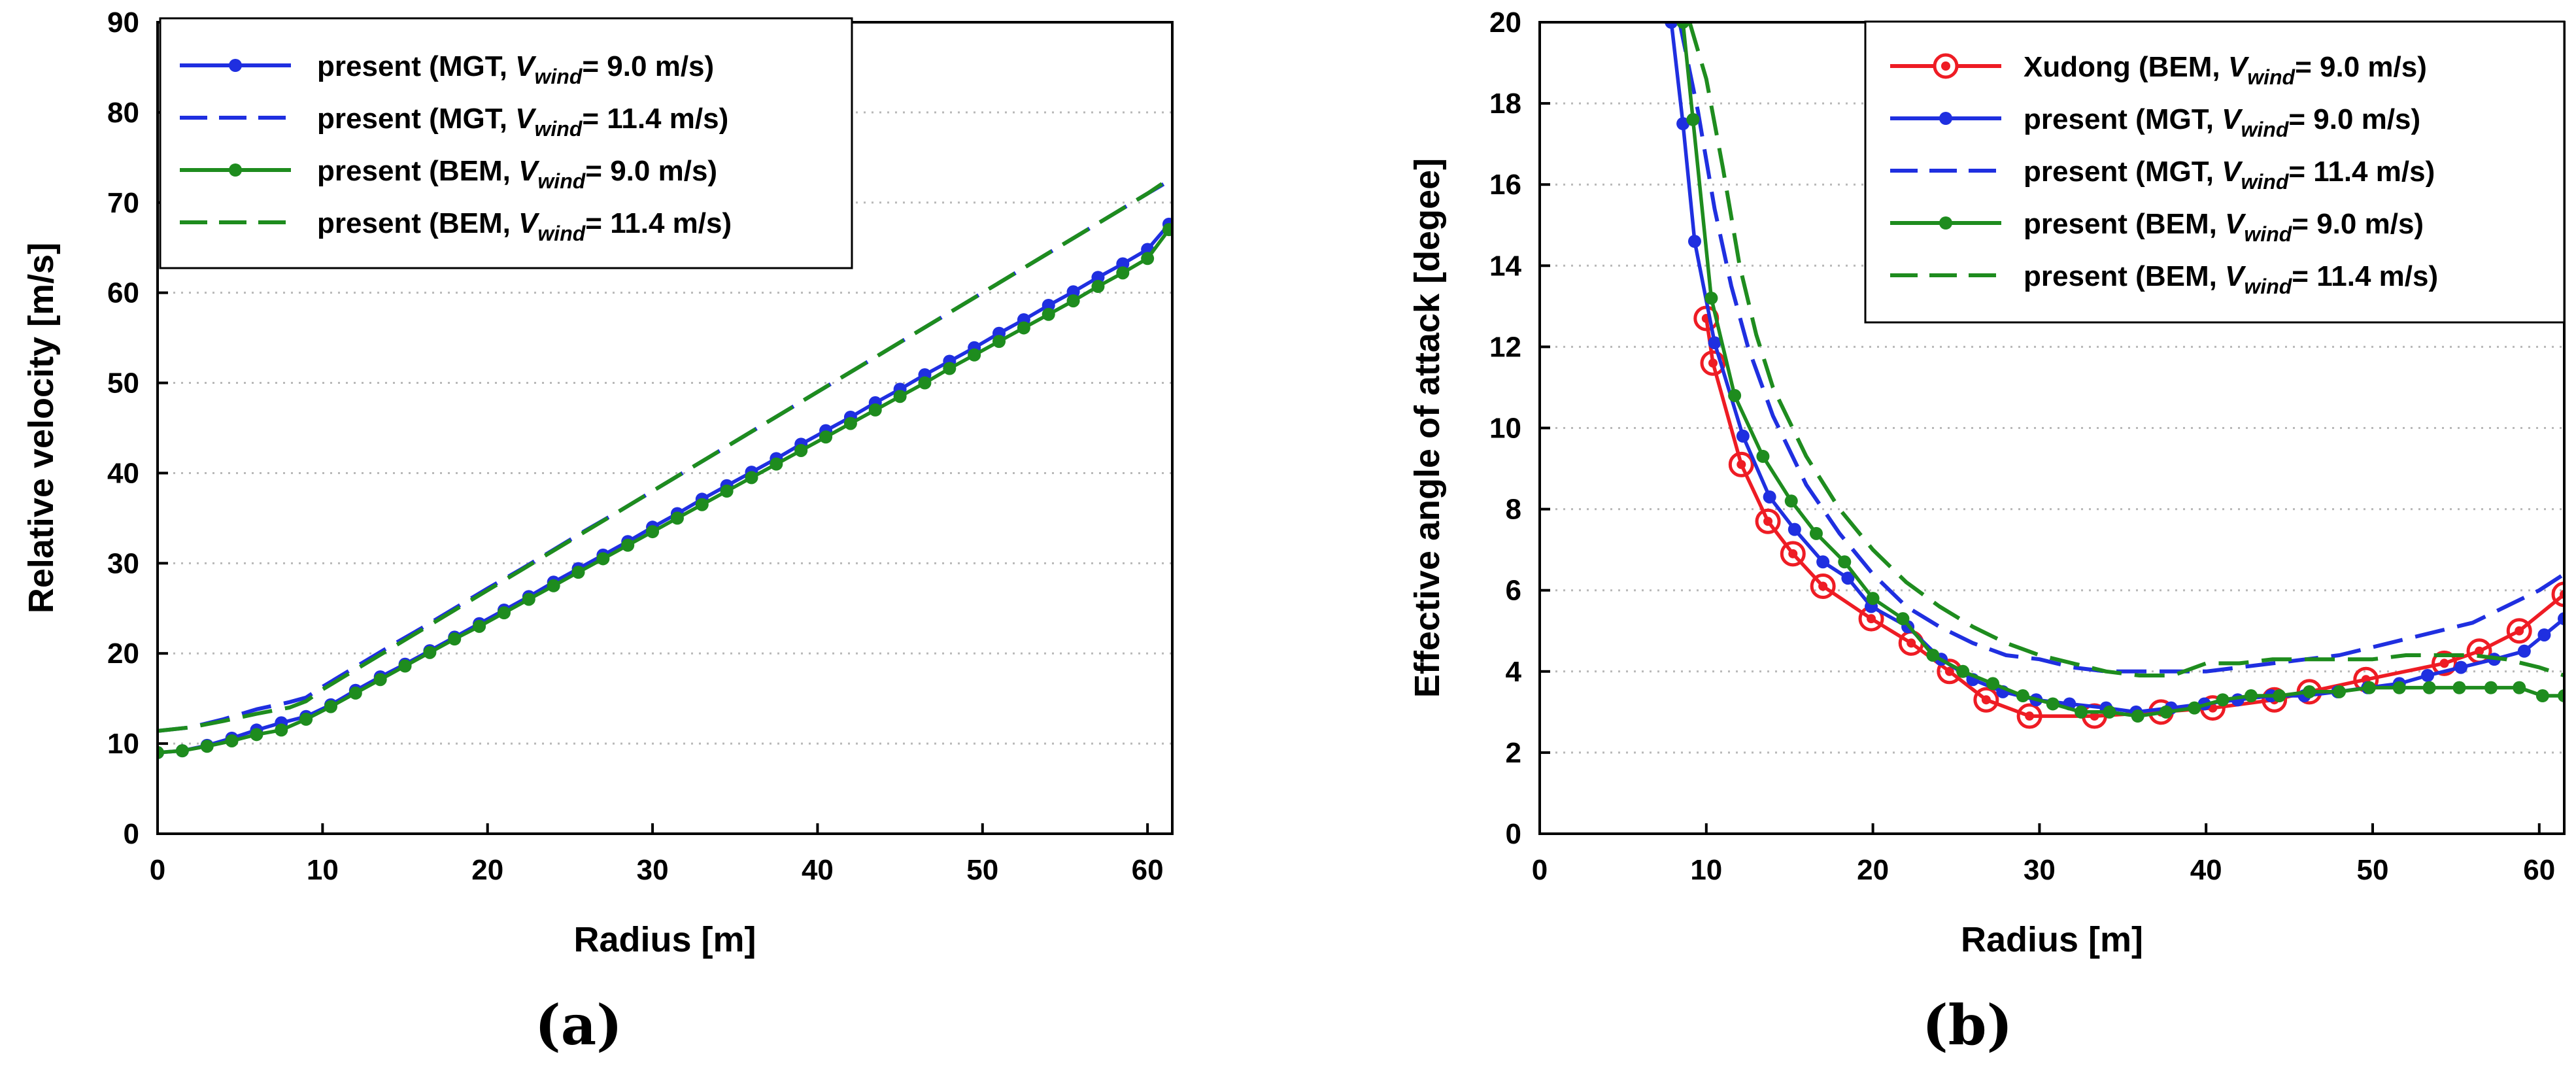 The width and height of the screenshot is (2576, 1077). I want to click on y-tick-label: 16, so click(1505, 185).